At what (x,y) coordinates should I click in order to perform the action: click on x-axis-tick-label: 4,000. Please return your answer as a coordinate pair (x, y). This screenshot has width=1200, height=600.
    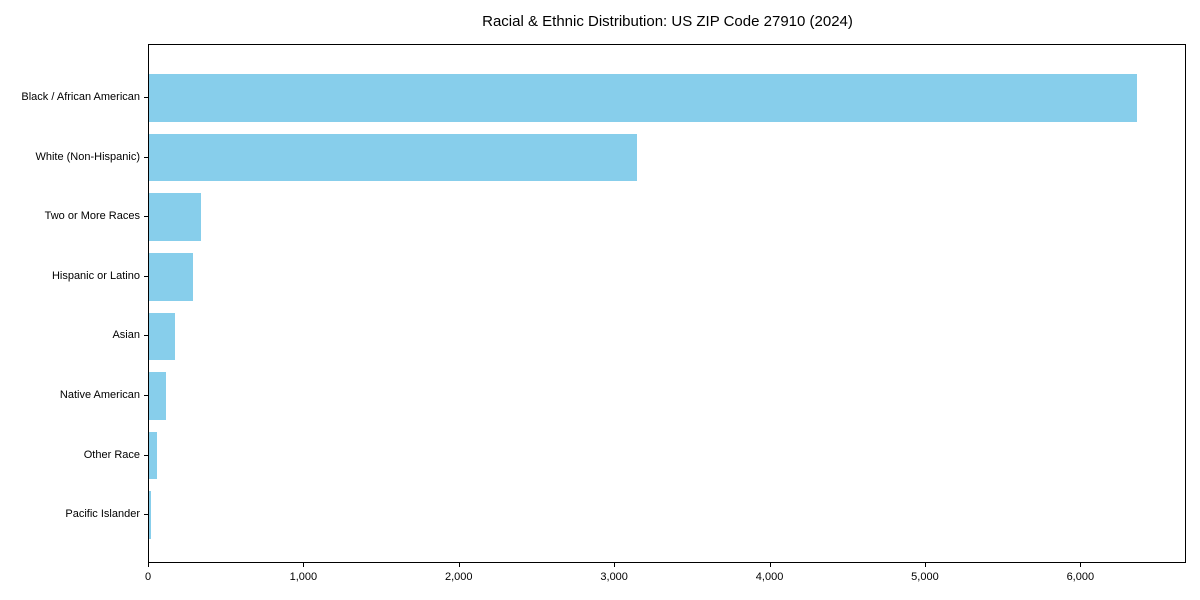
    Looking at the image, I should click on (769, 577).